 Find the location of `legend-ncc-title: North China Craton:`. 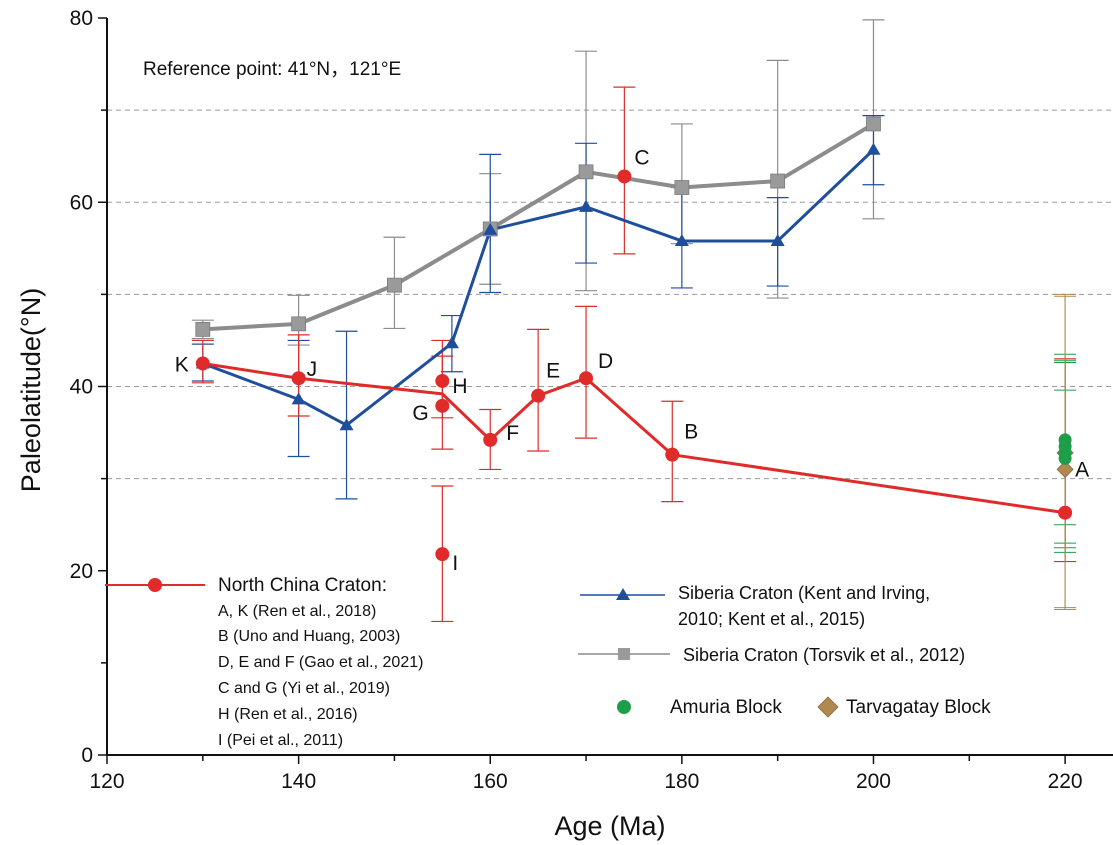

legend-ncc-title: North China Craton: is located at coordinates (302, 585).